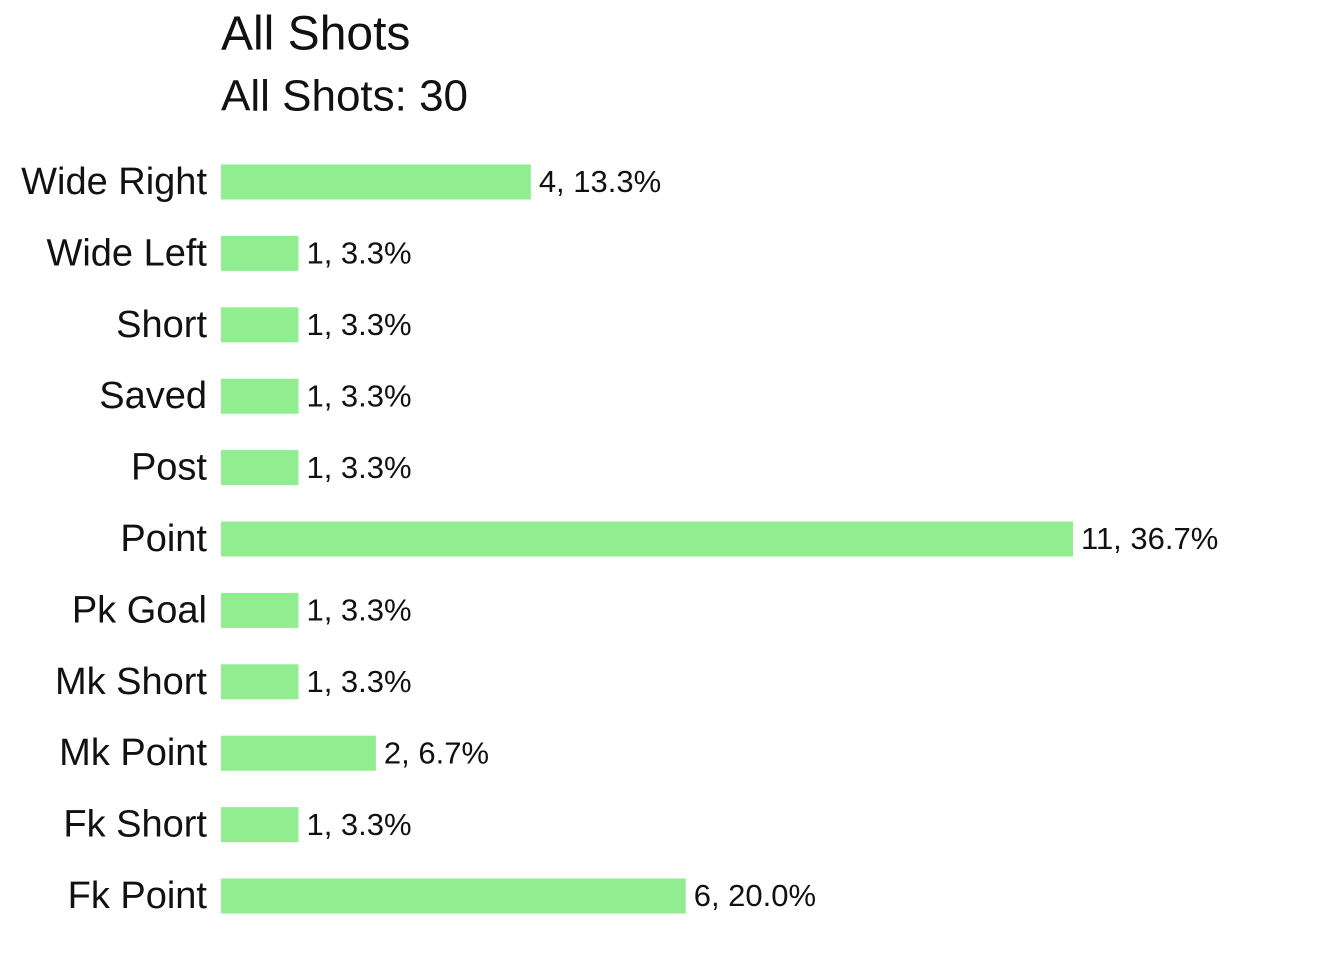 The image size is (1344, 960). Describe the element at coordinates (436, 752) in the screenshot. I see `value-label: 2, 6.7%` at that location.